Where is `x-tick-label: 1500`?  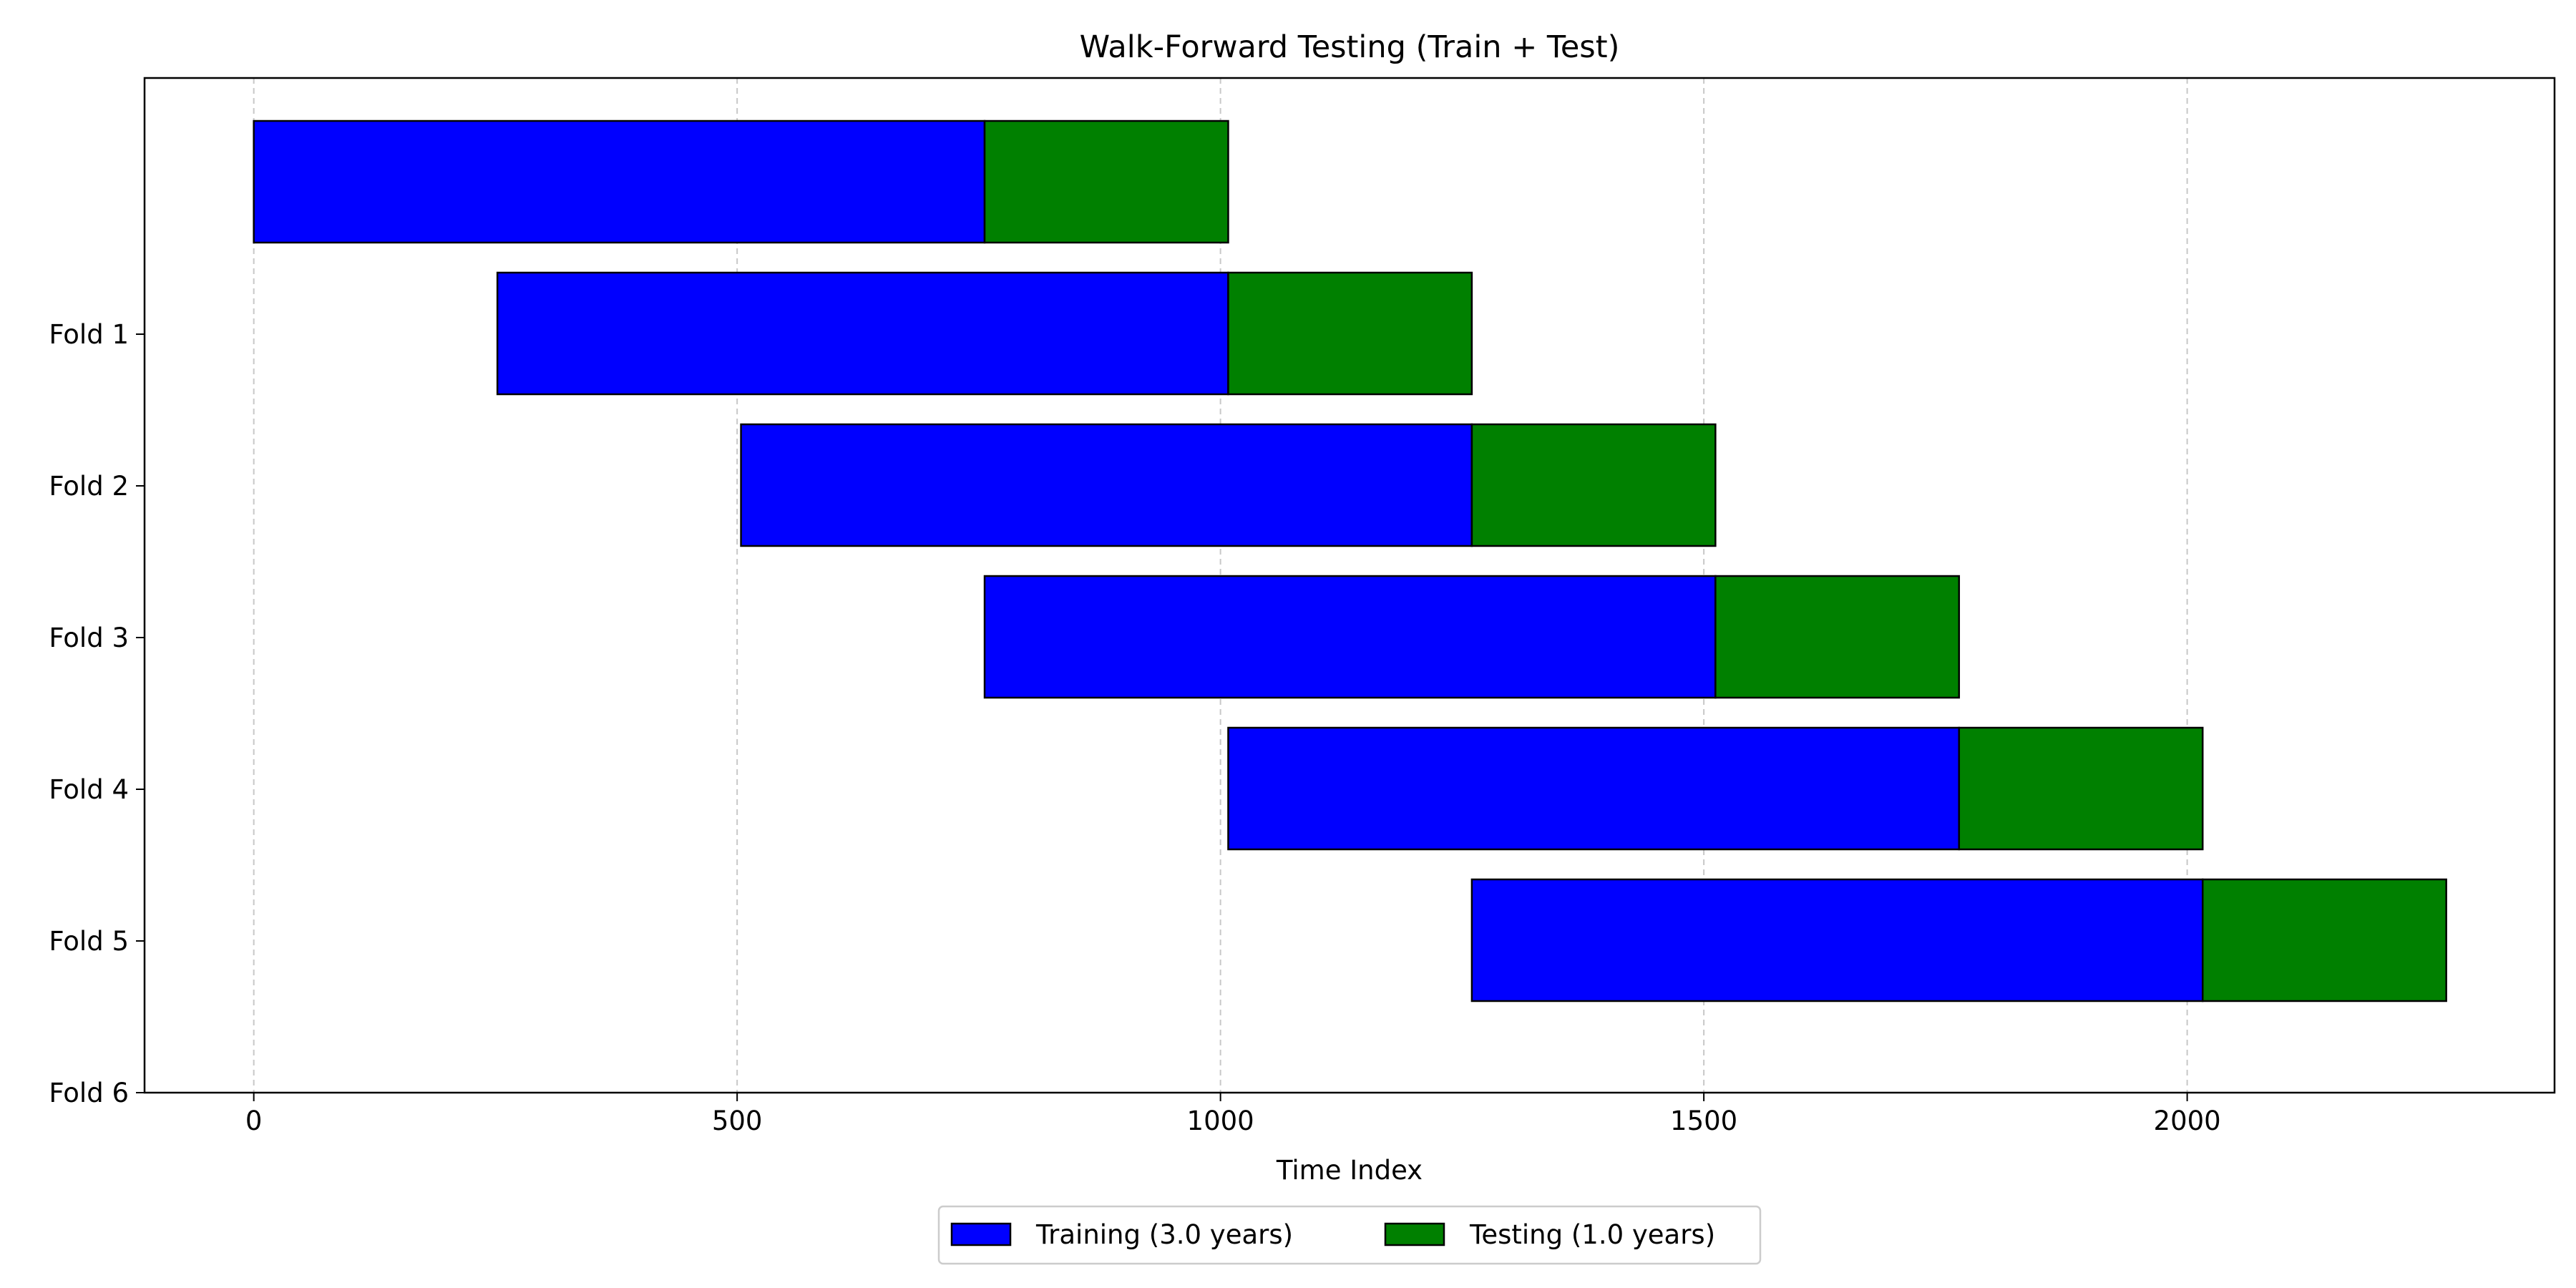 x-tick-label: 1500 is located at coordinates (1703, 1121).